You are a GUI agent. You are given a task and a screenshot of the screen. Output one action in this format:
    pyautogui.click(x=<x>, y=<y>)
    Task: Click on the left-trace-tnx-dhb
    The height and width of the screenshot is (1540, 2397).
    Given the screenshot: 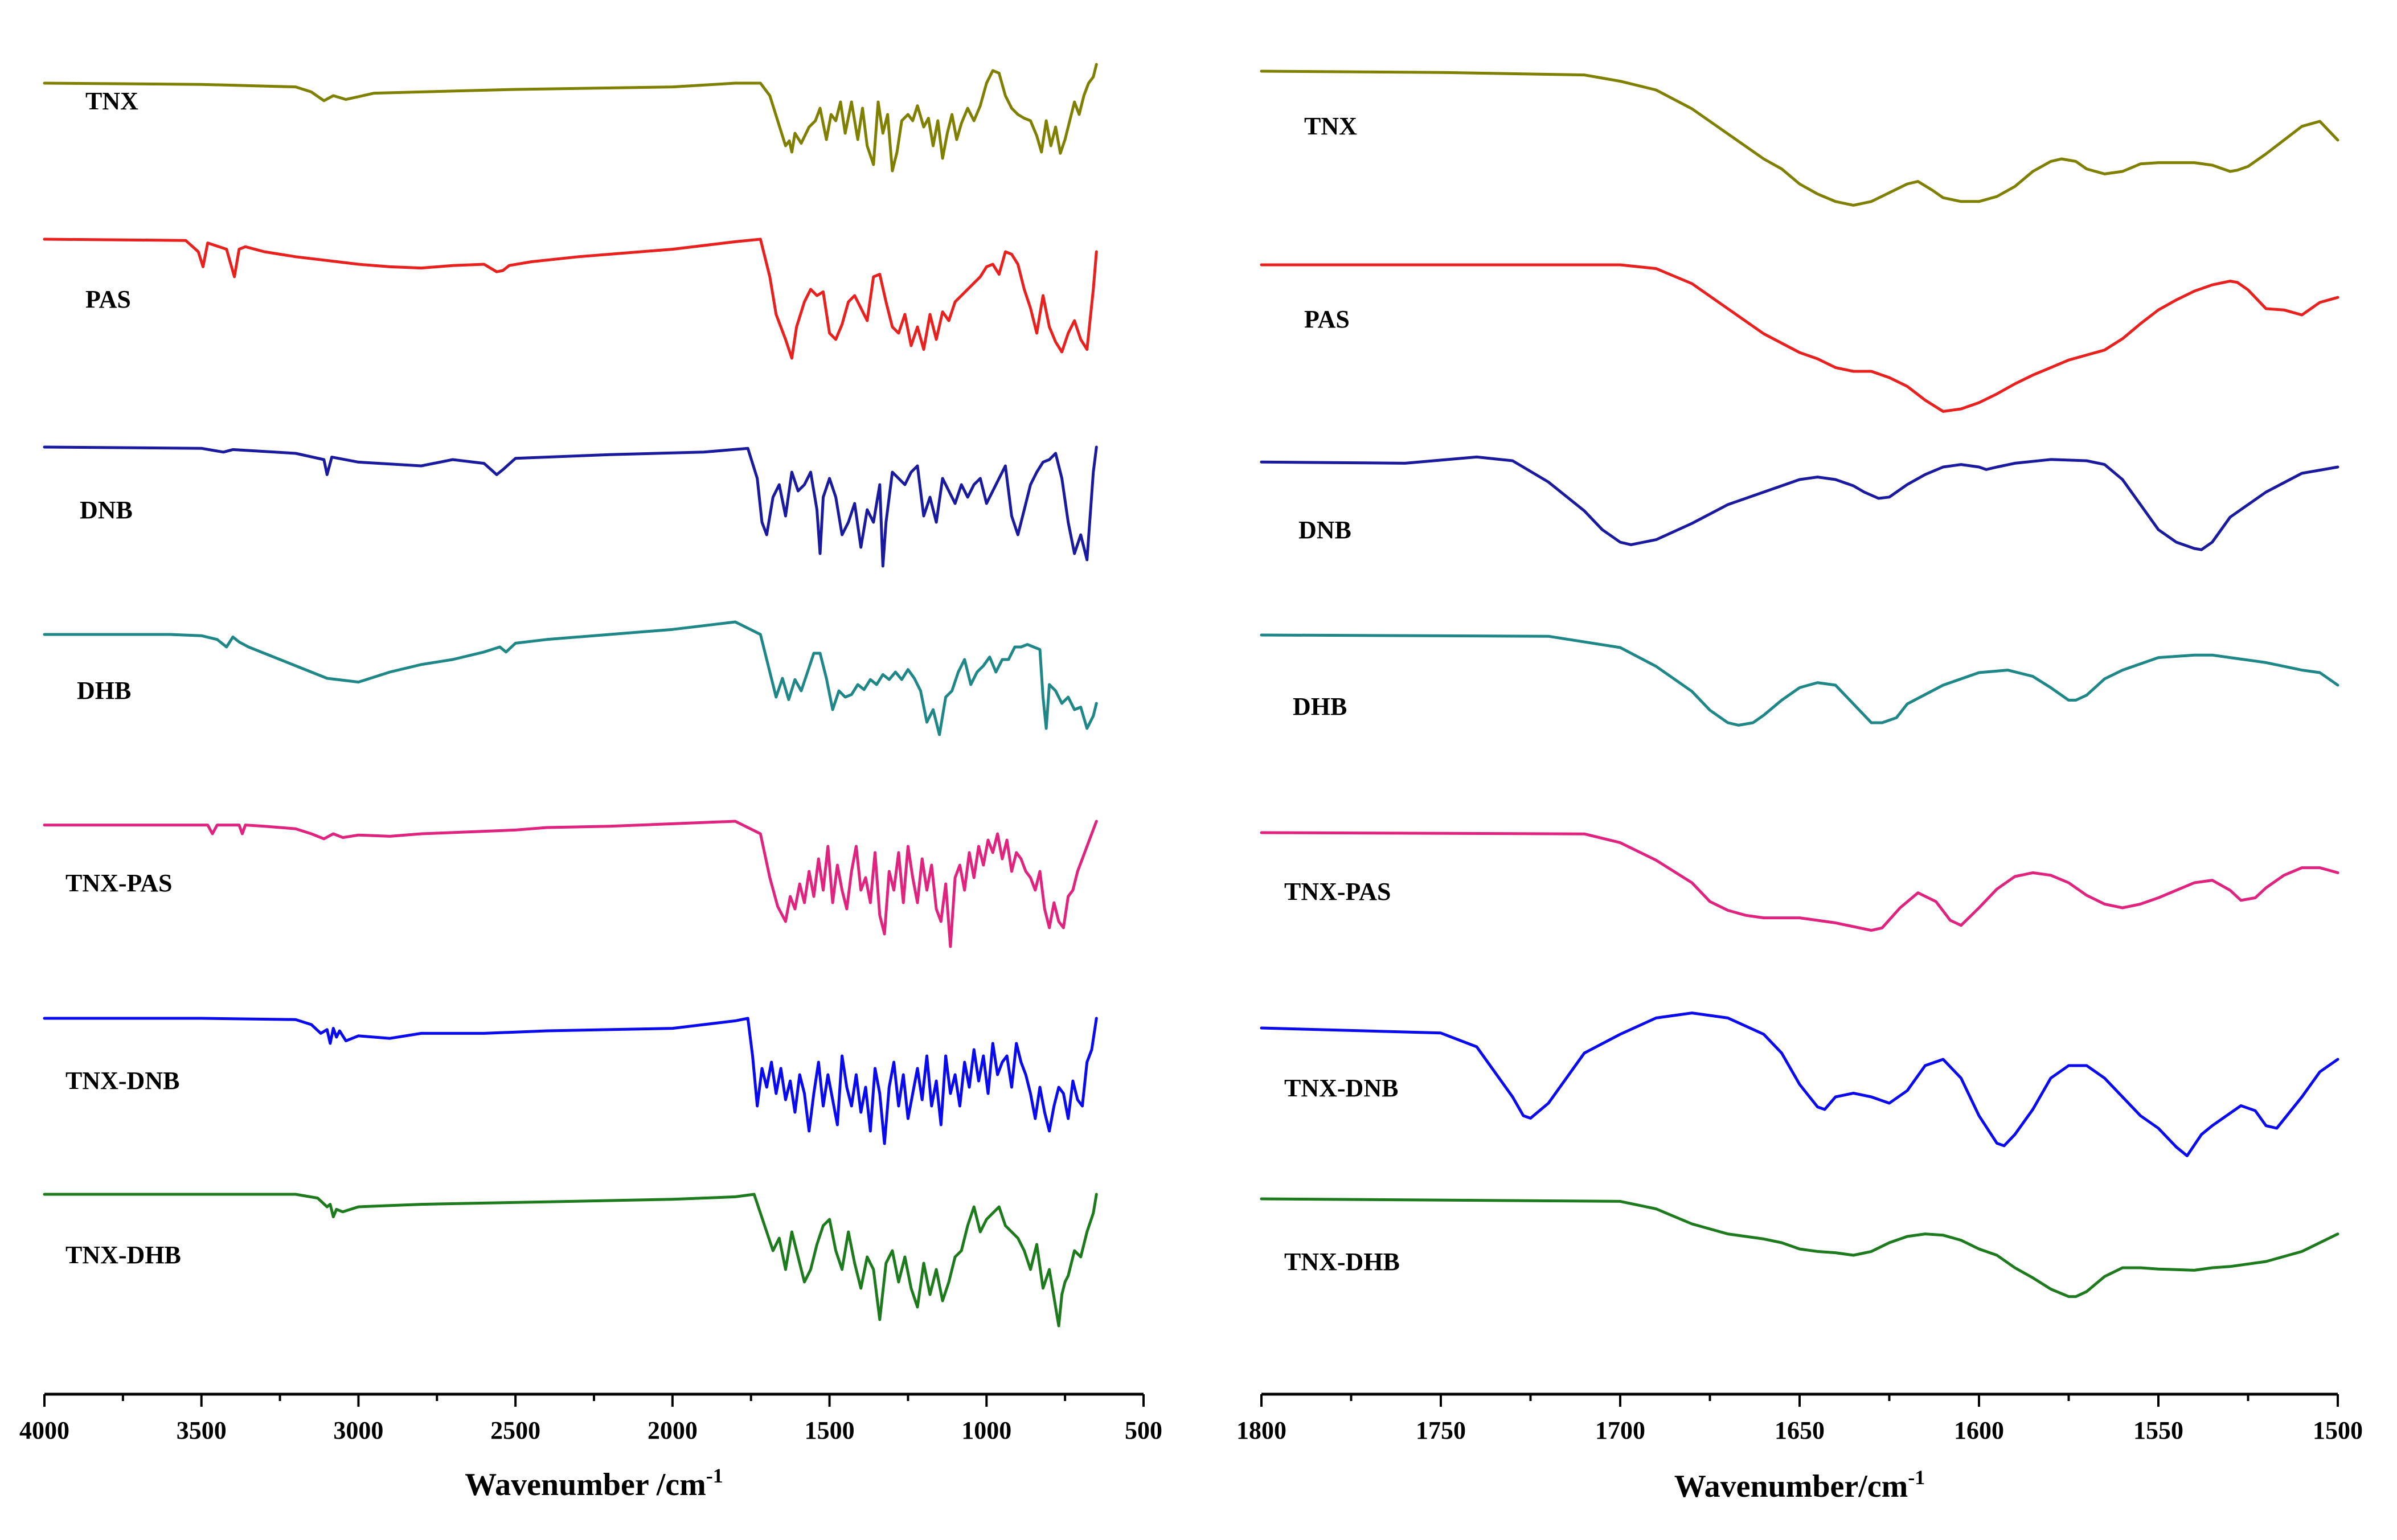 What is the action you would take?
    pyautogui.click(x=570, y=1260)
    